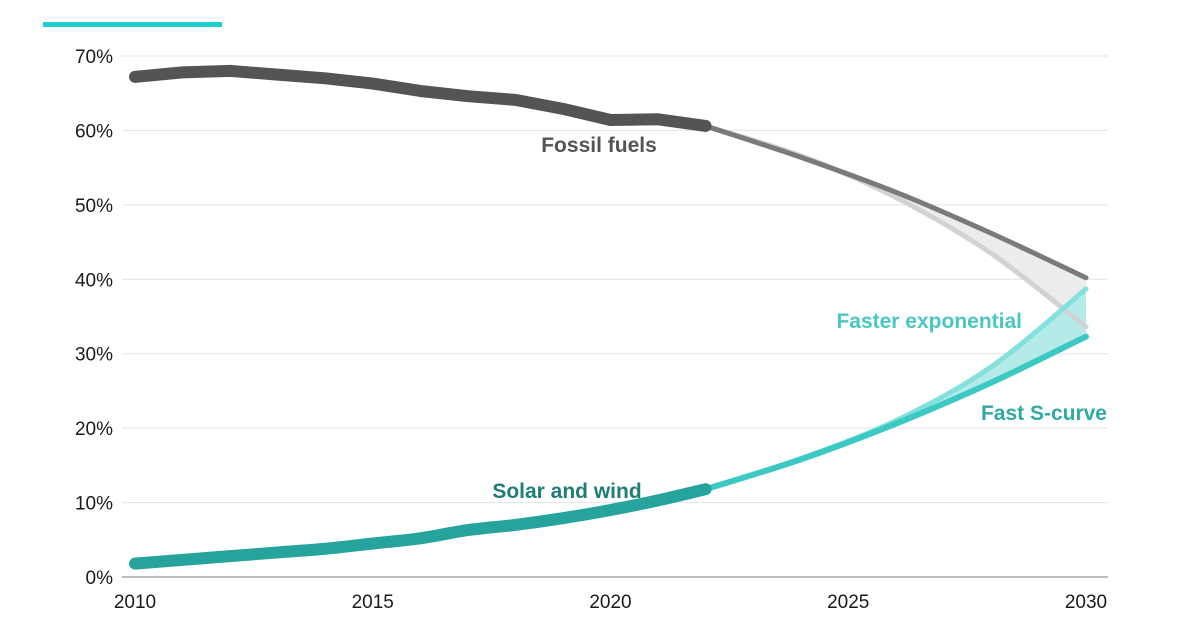 The image size is (1187, 642). I want to click on label-fast-s-curve: Fast S-curve, so click(1044, 413).